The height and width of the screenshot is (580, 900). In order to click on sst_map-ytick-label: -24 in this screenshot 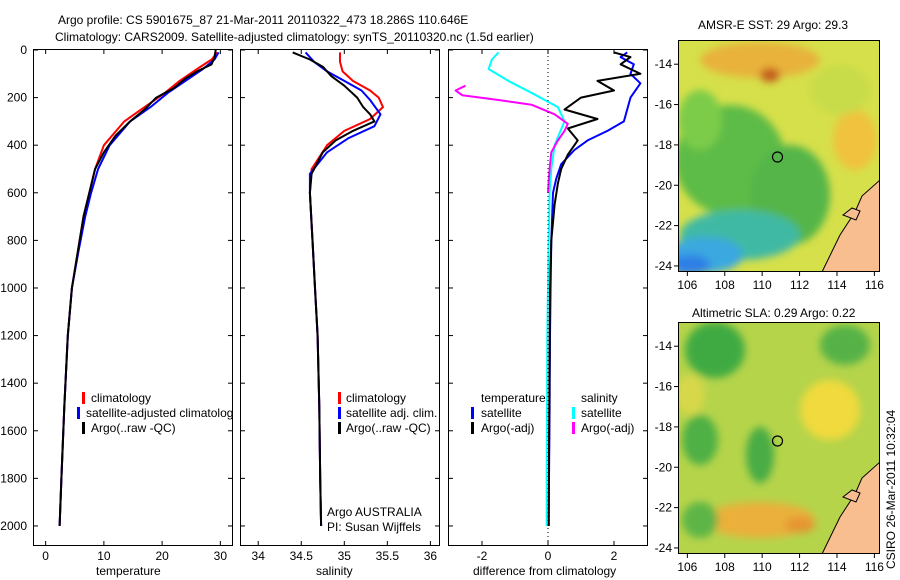, I will do `click(664, 266)`.